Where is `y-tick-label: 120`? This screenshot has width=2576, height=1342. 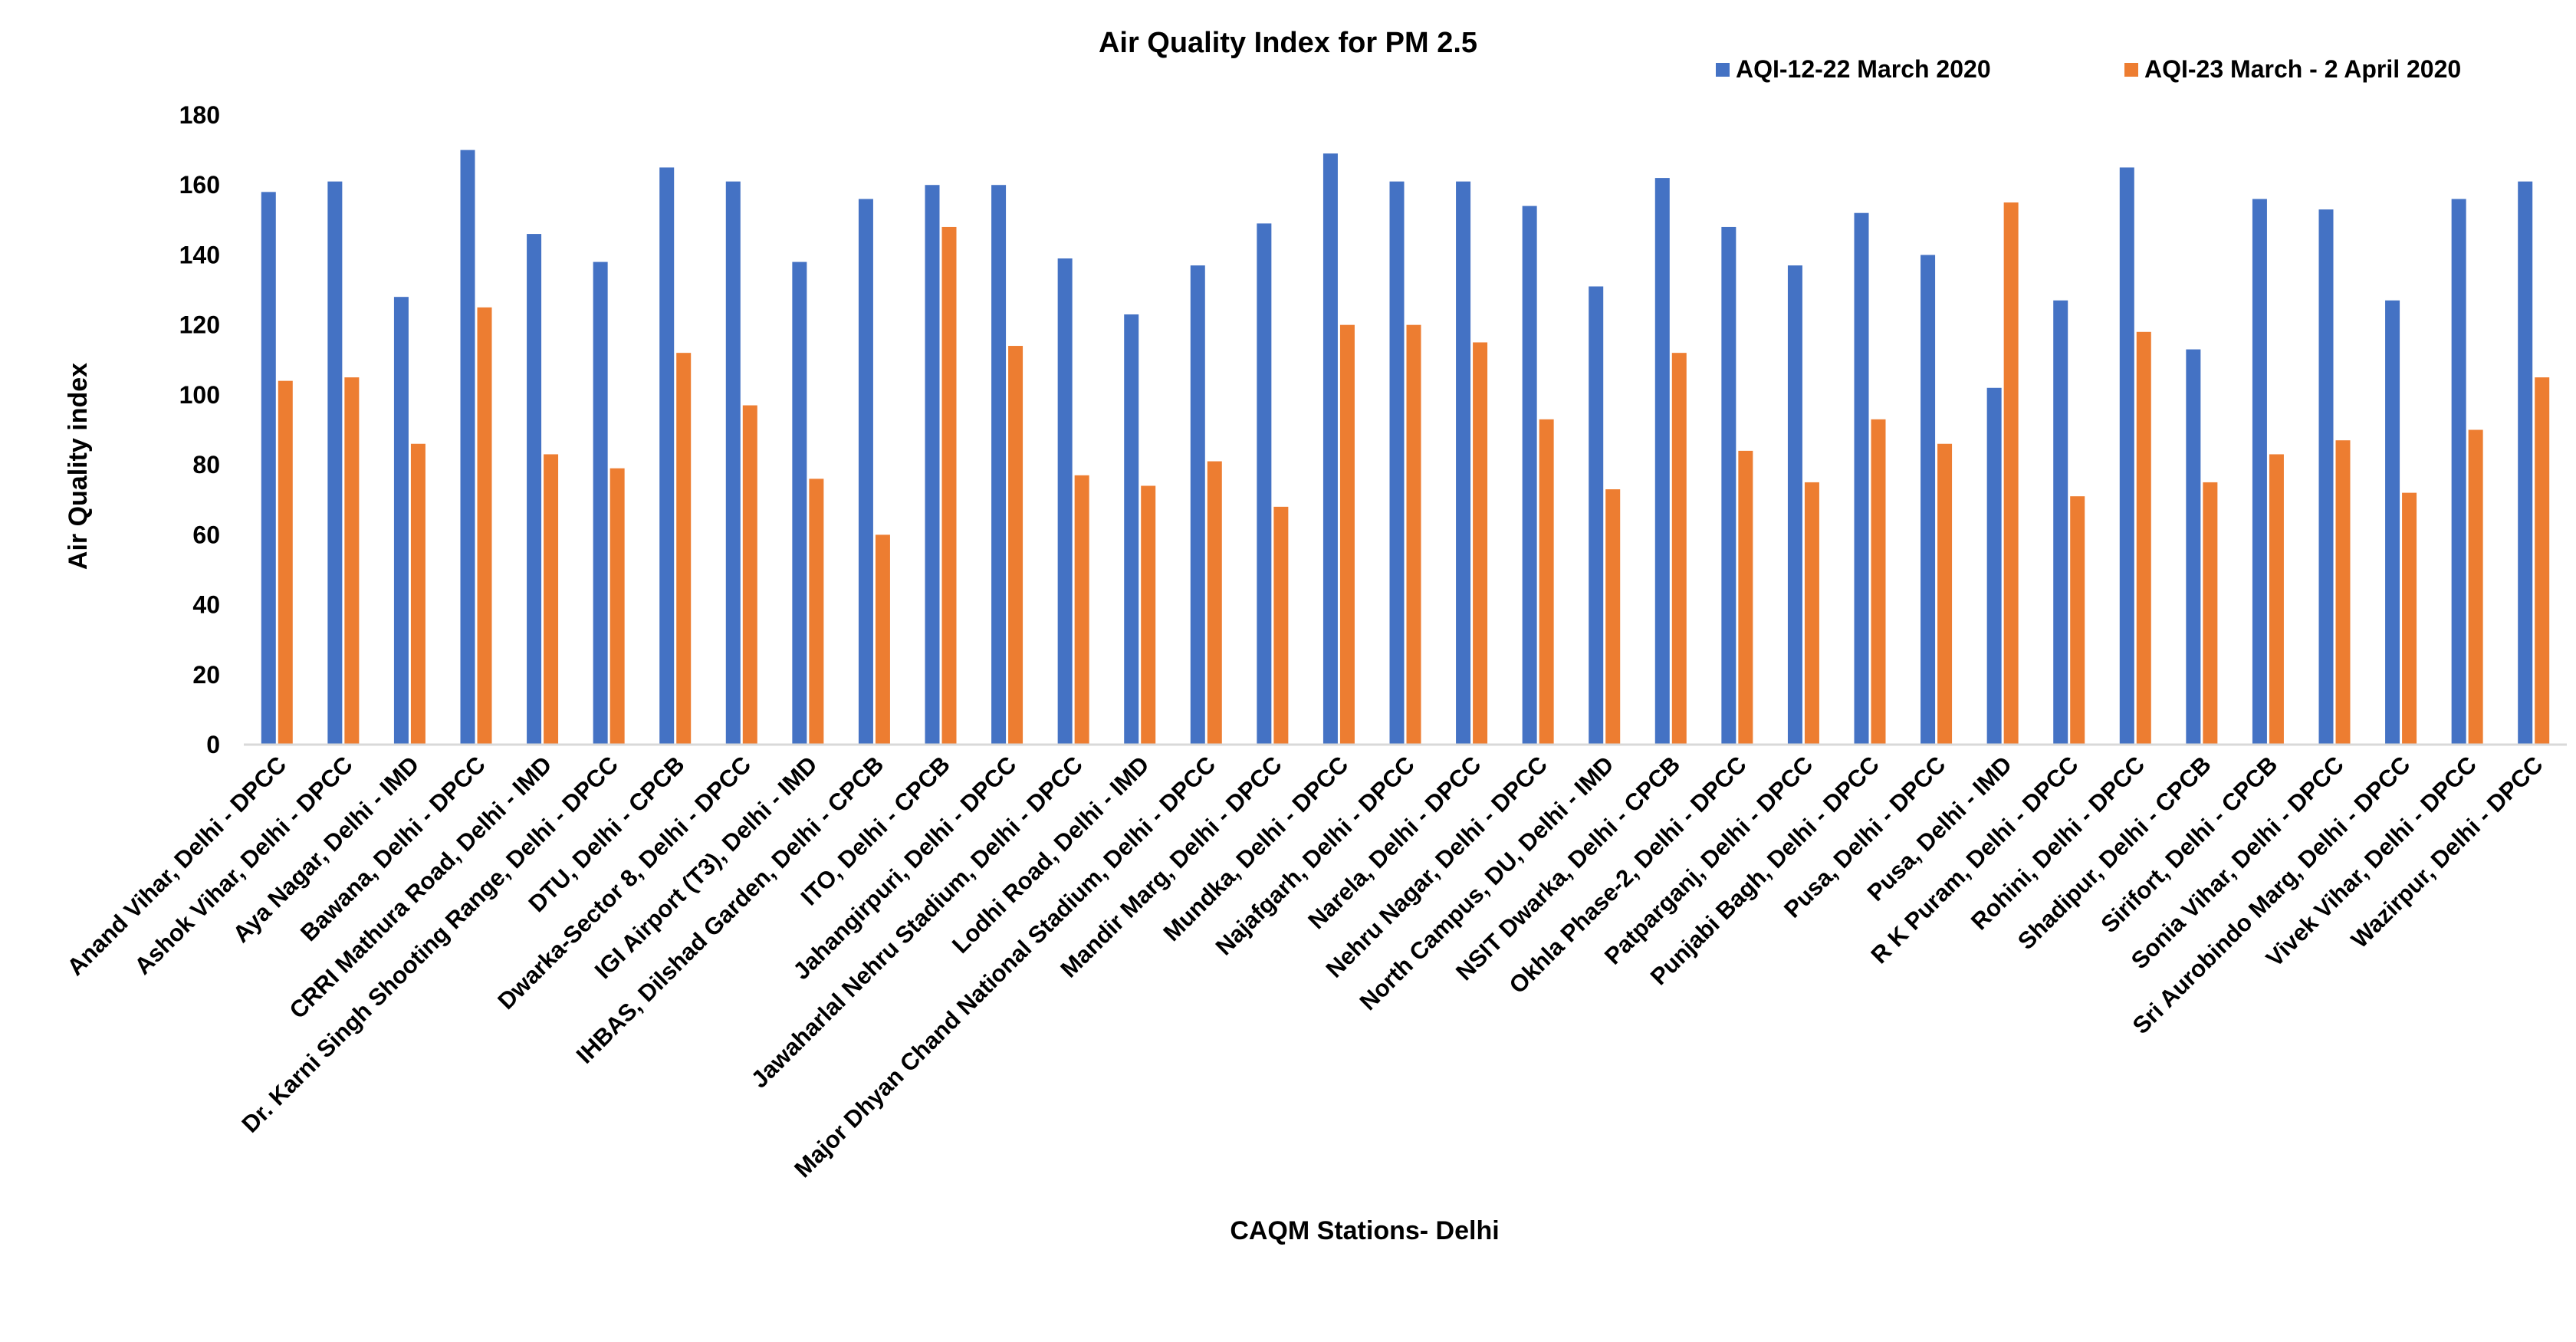 y-tick-label: 120 is located at coordinates (199, 325).